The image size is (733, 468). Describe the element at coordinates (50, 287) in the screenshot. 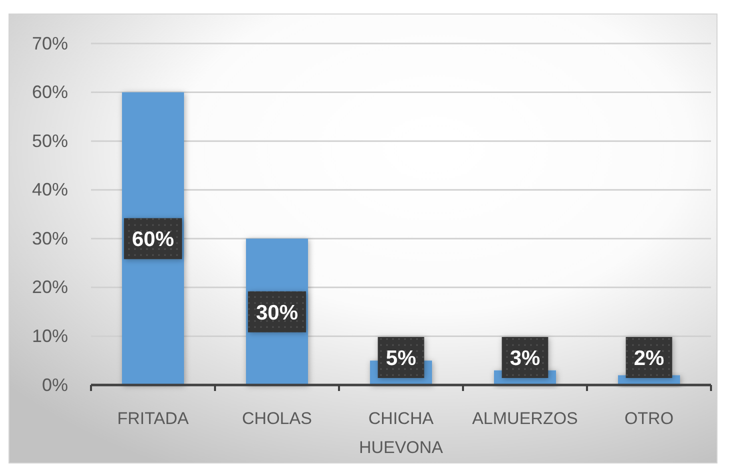

I see `y-tick-label: 20%` at that location.